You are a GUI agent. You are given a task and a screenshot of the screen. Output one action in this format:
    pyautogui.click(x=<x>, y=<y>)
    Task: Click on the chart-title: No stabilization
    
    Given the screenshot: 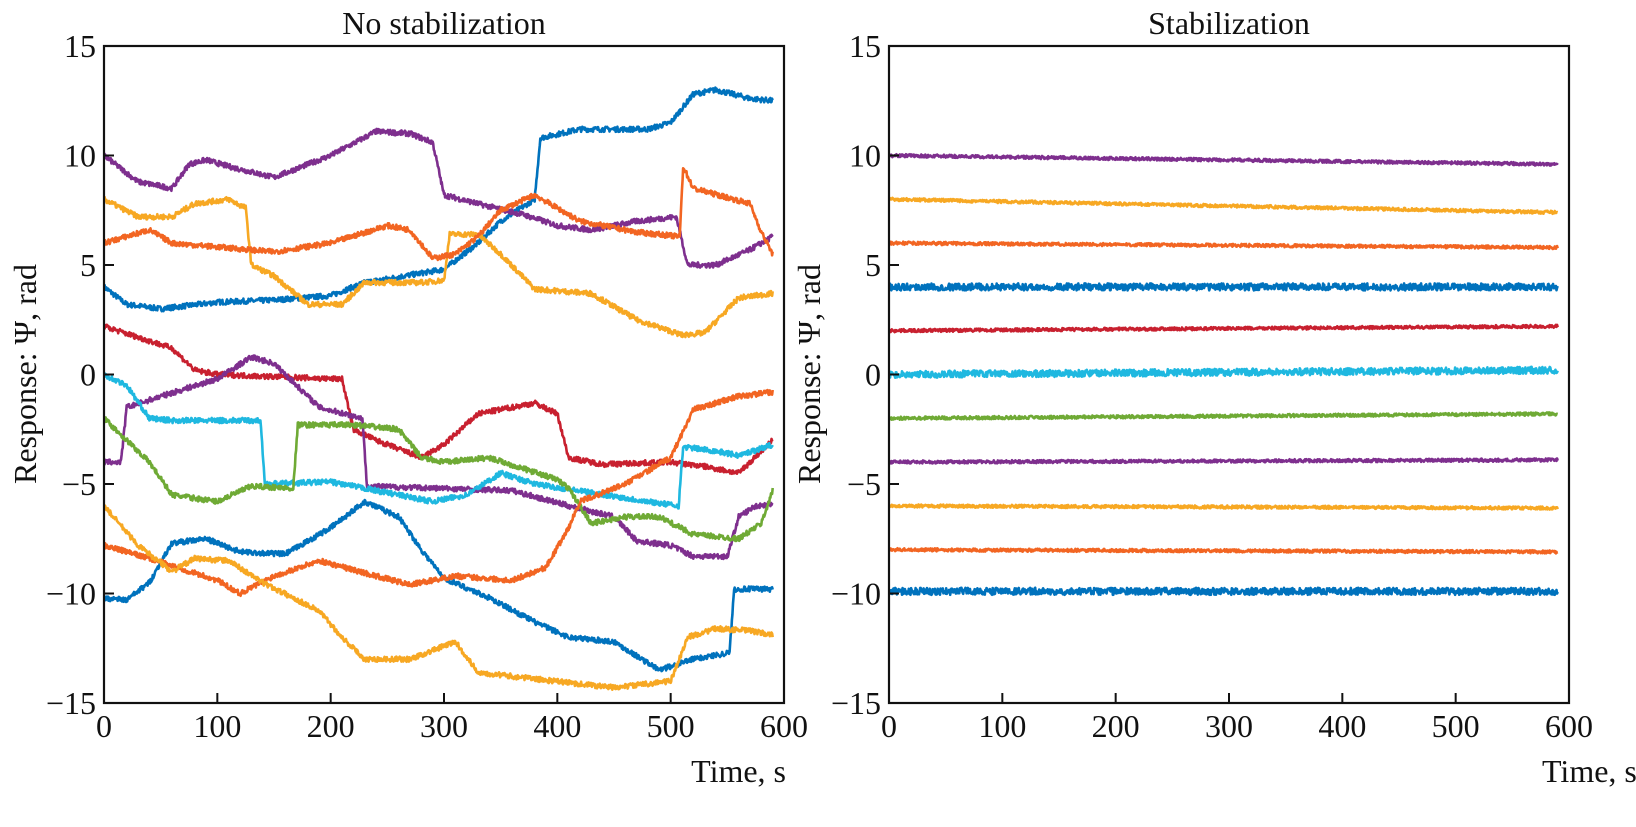 What is the action you would take?
    pyautogui.click(x=444, y=23)
    